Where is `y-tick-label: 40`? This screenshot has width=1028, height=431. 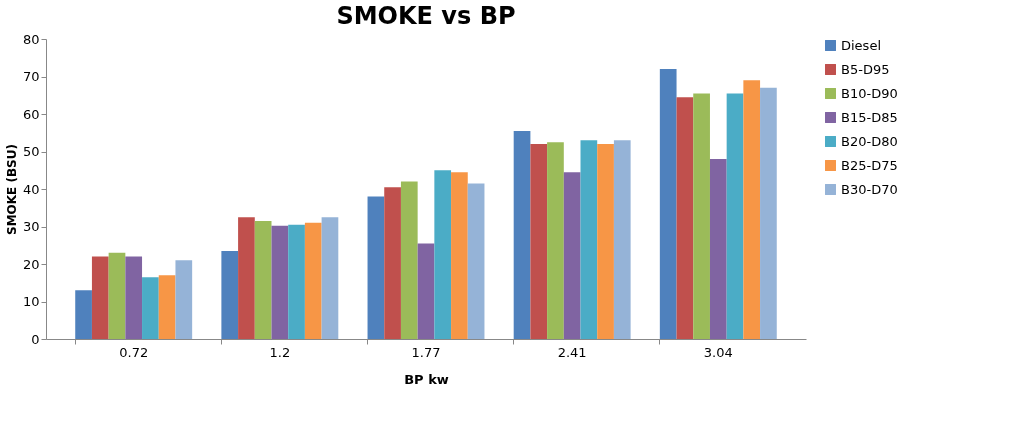
y-tick-label: 40 is located at coordinates (31, 189).